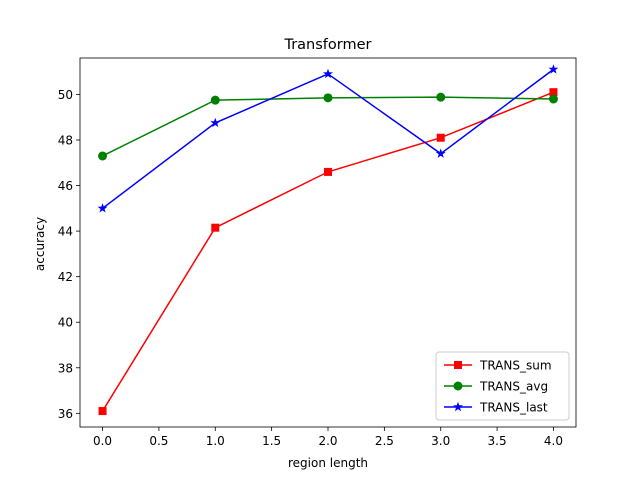 The height and width of the screenshot is (480, 640). Describe the element at coordinates (440, 441) in the screenshot. I see `x-tick-label: 3.0` at that location.